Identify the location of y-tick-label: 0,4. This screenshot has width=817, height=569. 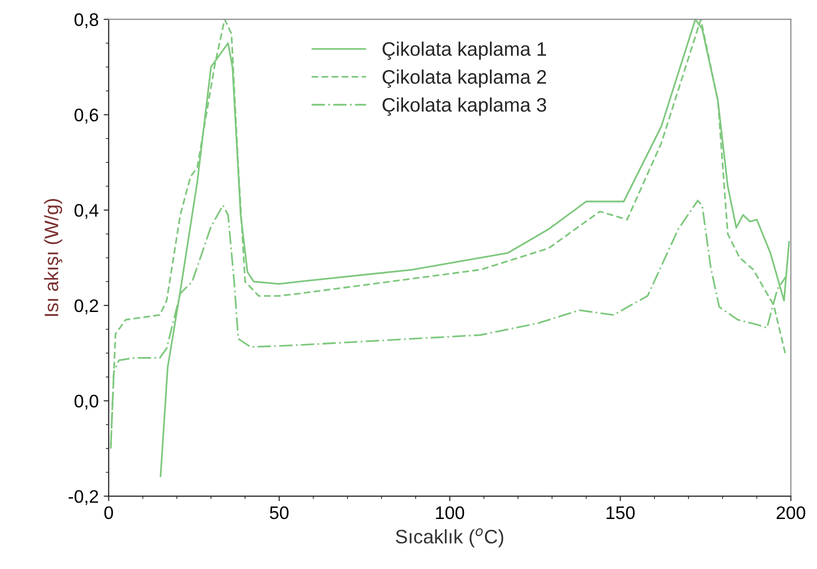
(86, 211).